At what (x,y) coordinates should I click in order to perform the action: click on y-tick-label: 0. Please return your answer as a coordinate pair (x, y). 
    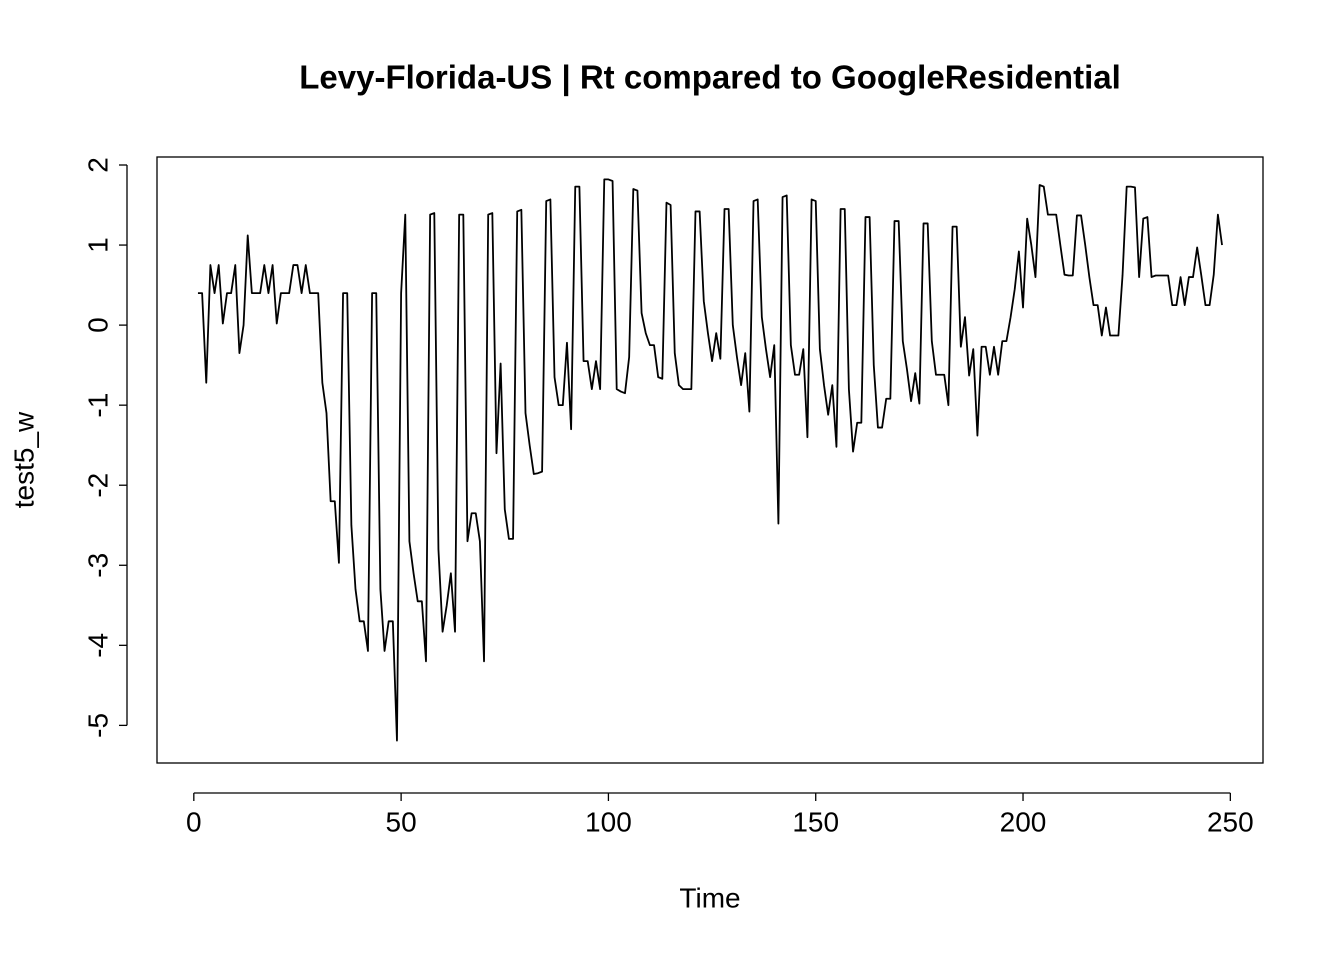
    Looking at the image, I should click on (97, 325).